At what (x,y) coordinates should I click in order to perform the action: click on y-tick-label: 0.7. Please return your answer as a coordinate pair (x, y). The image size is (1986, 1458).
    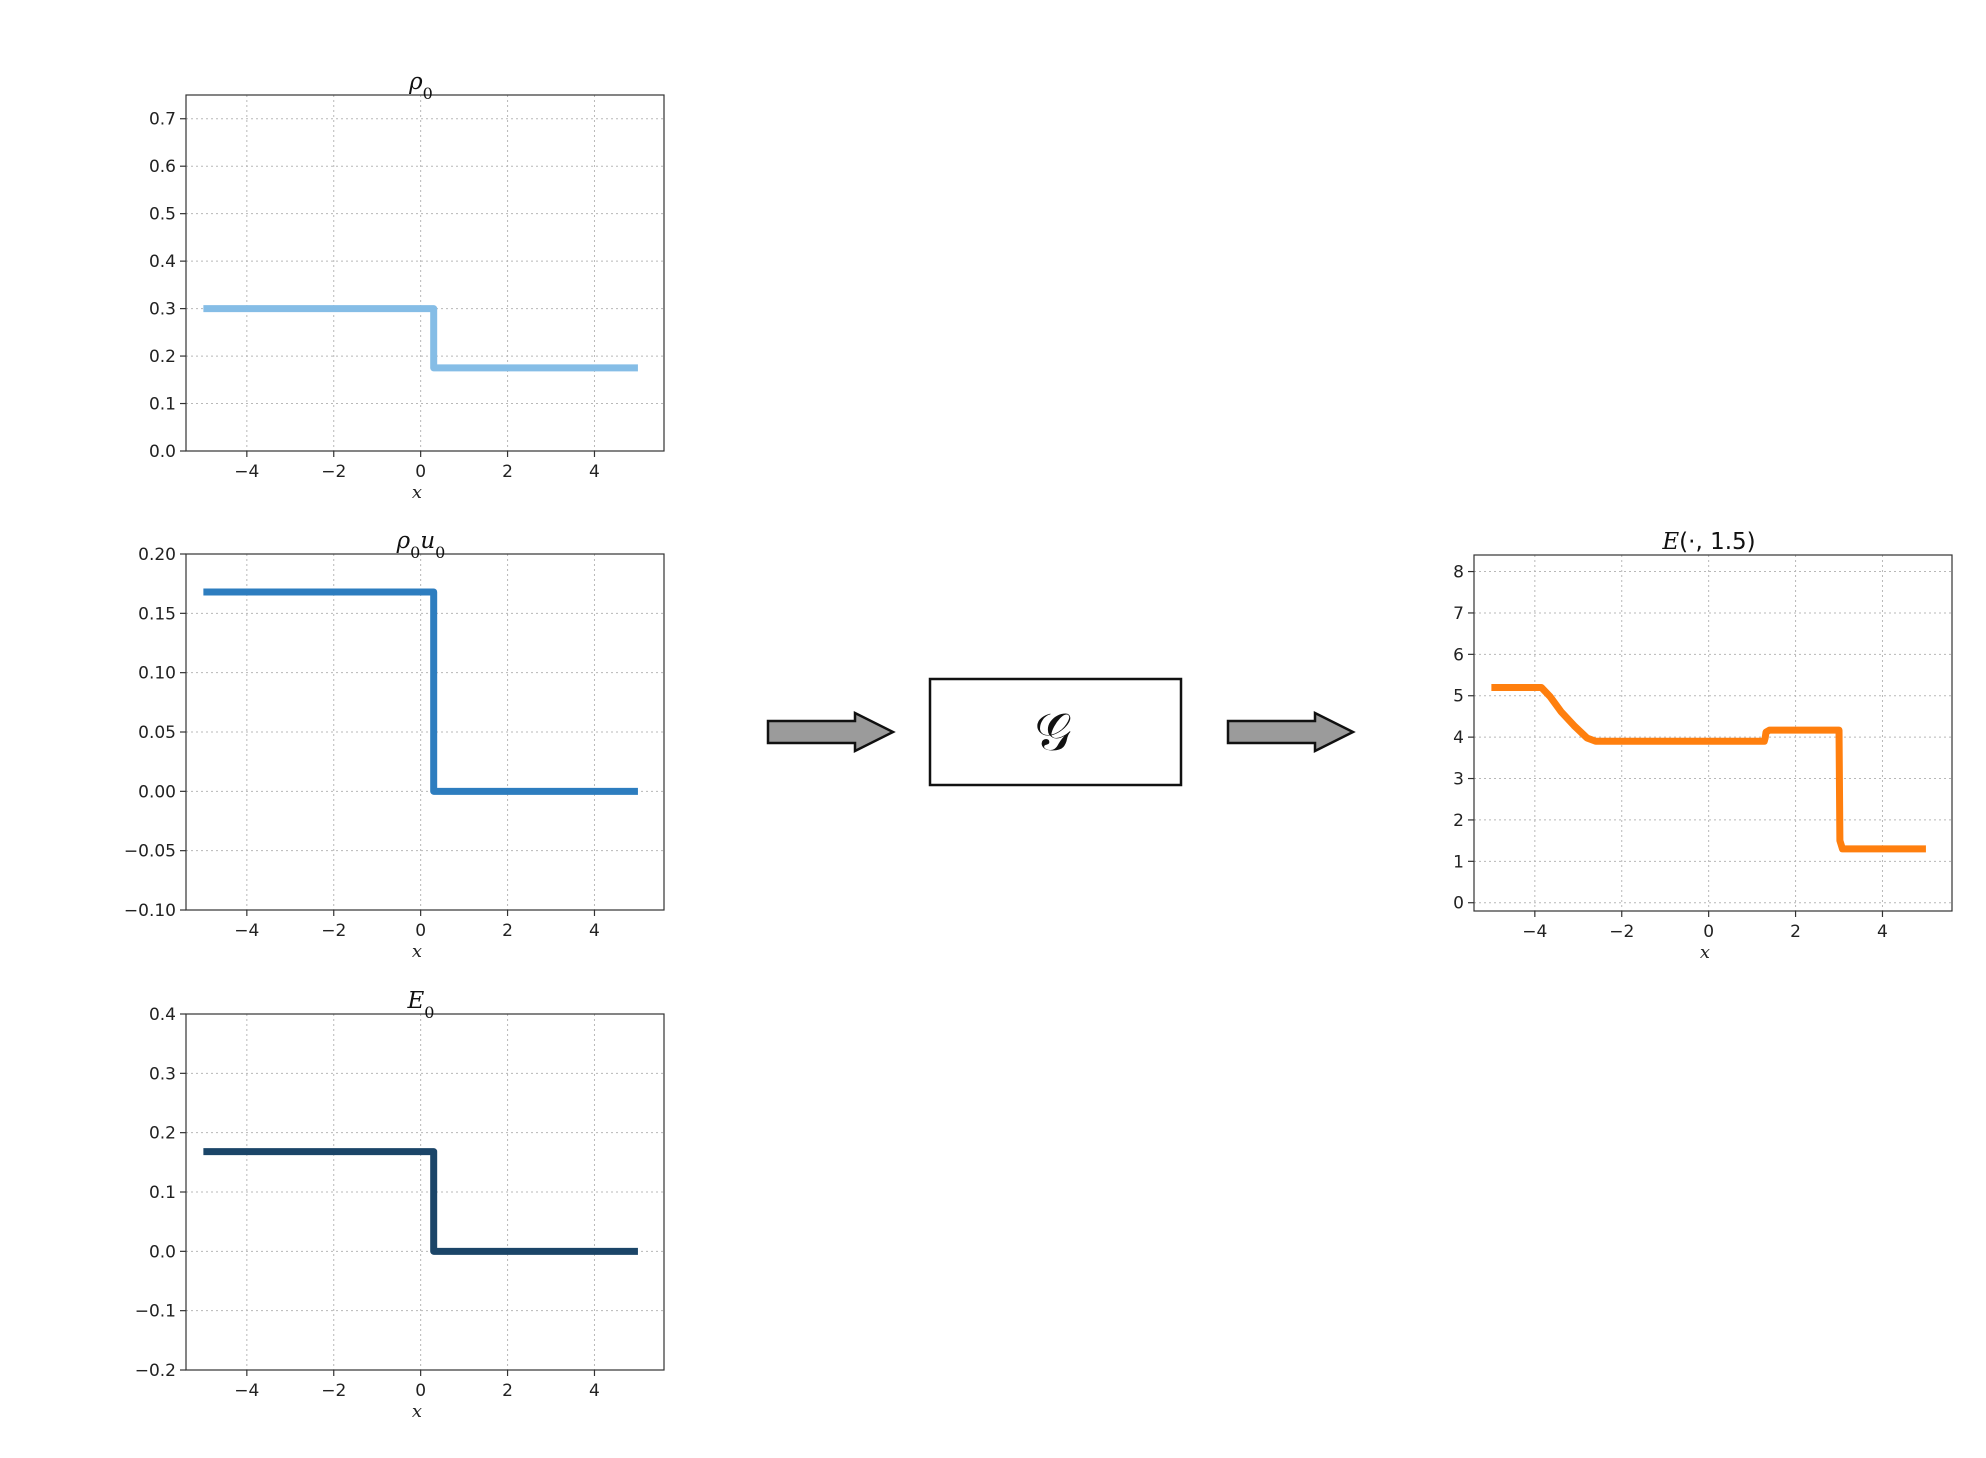
    Looking at the image, I should click on (162, 120).